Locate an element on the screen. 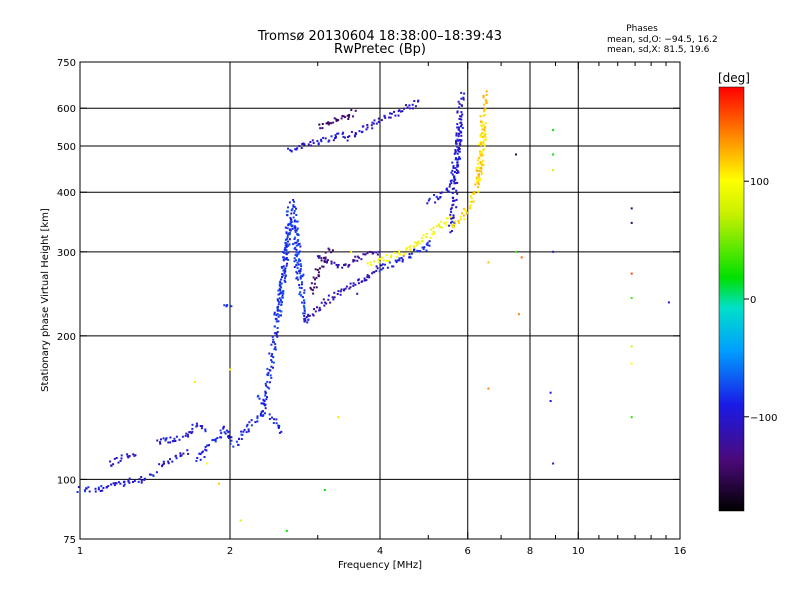  y-tick-label: 600 is located at coordinates (66, 109).